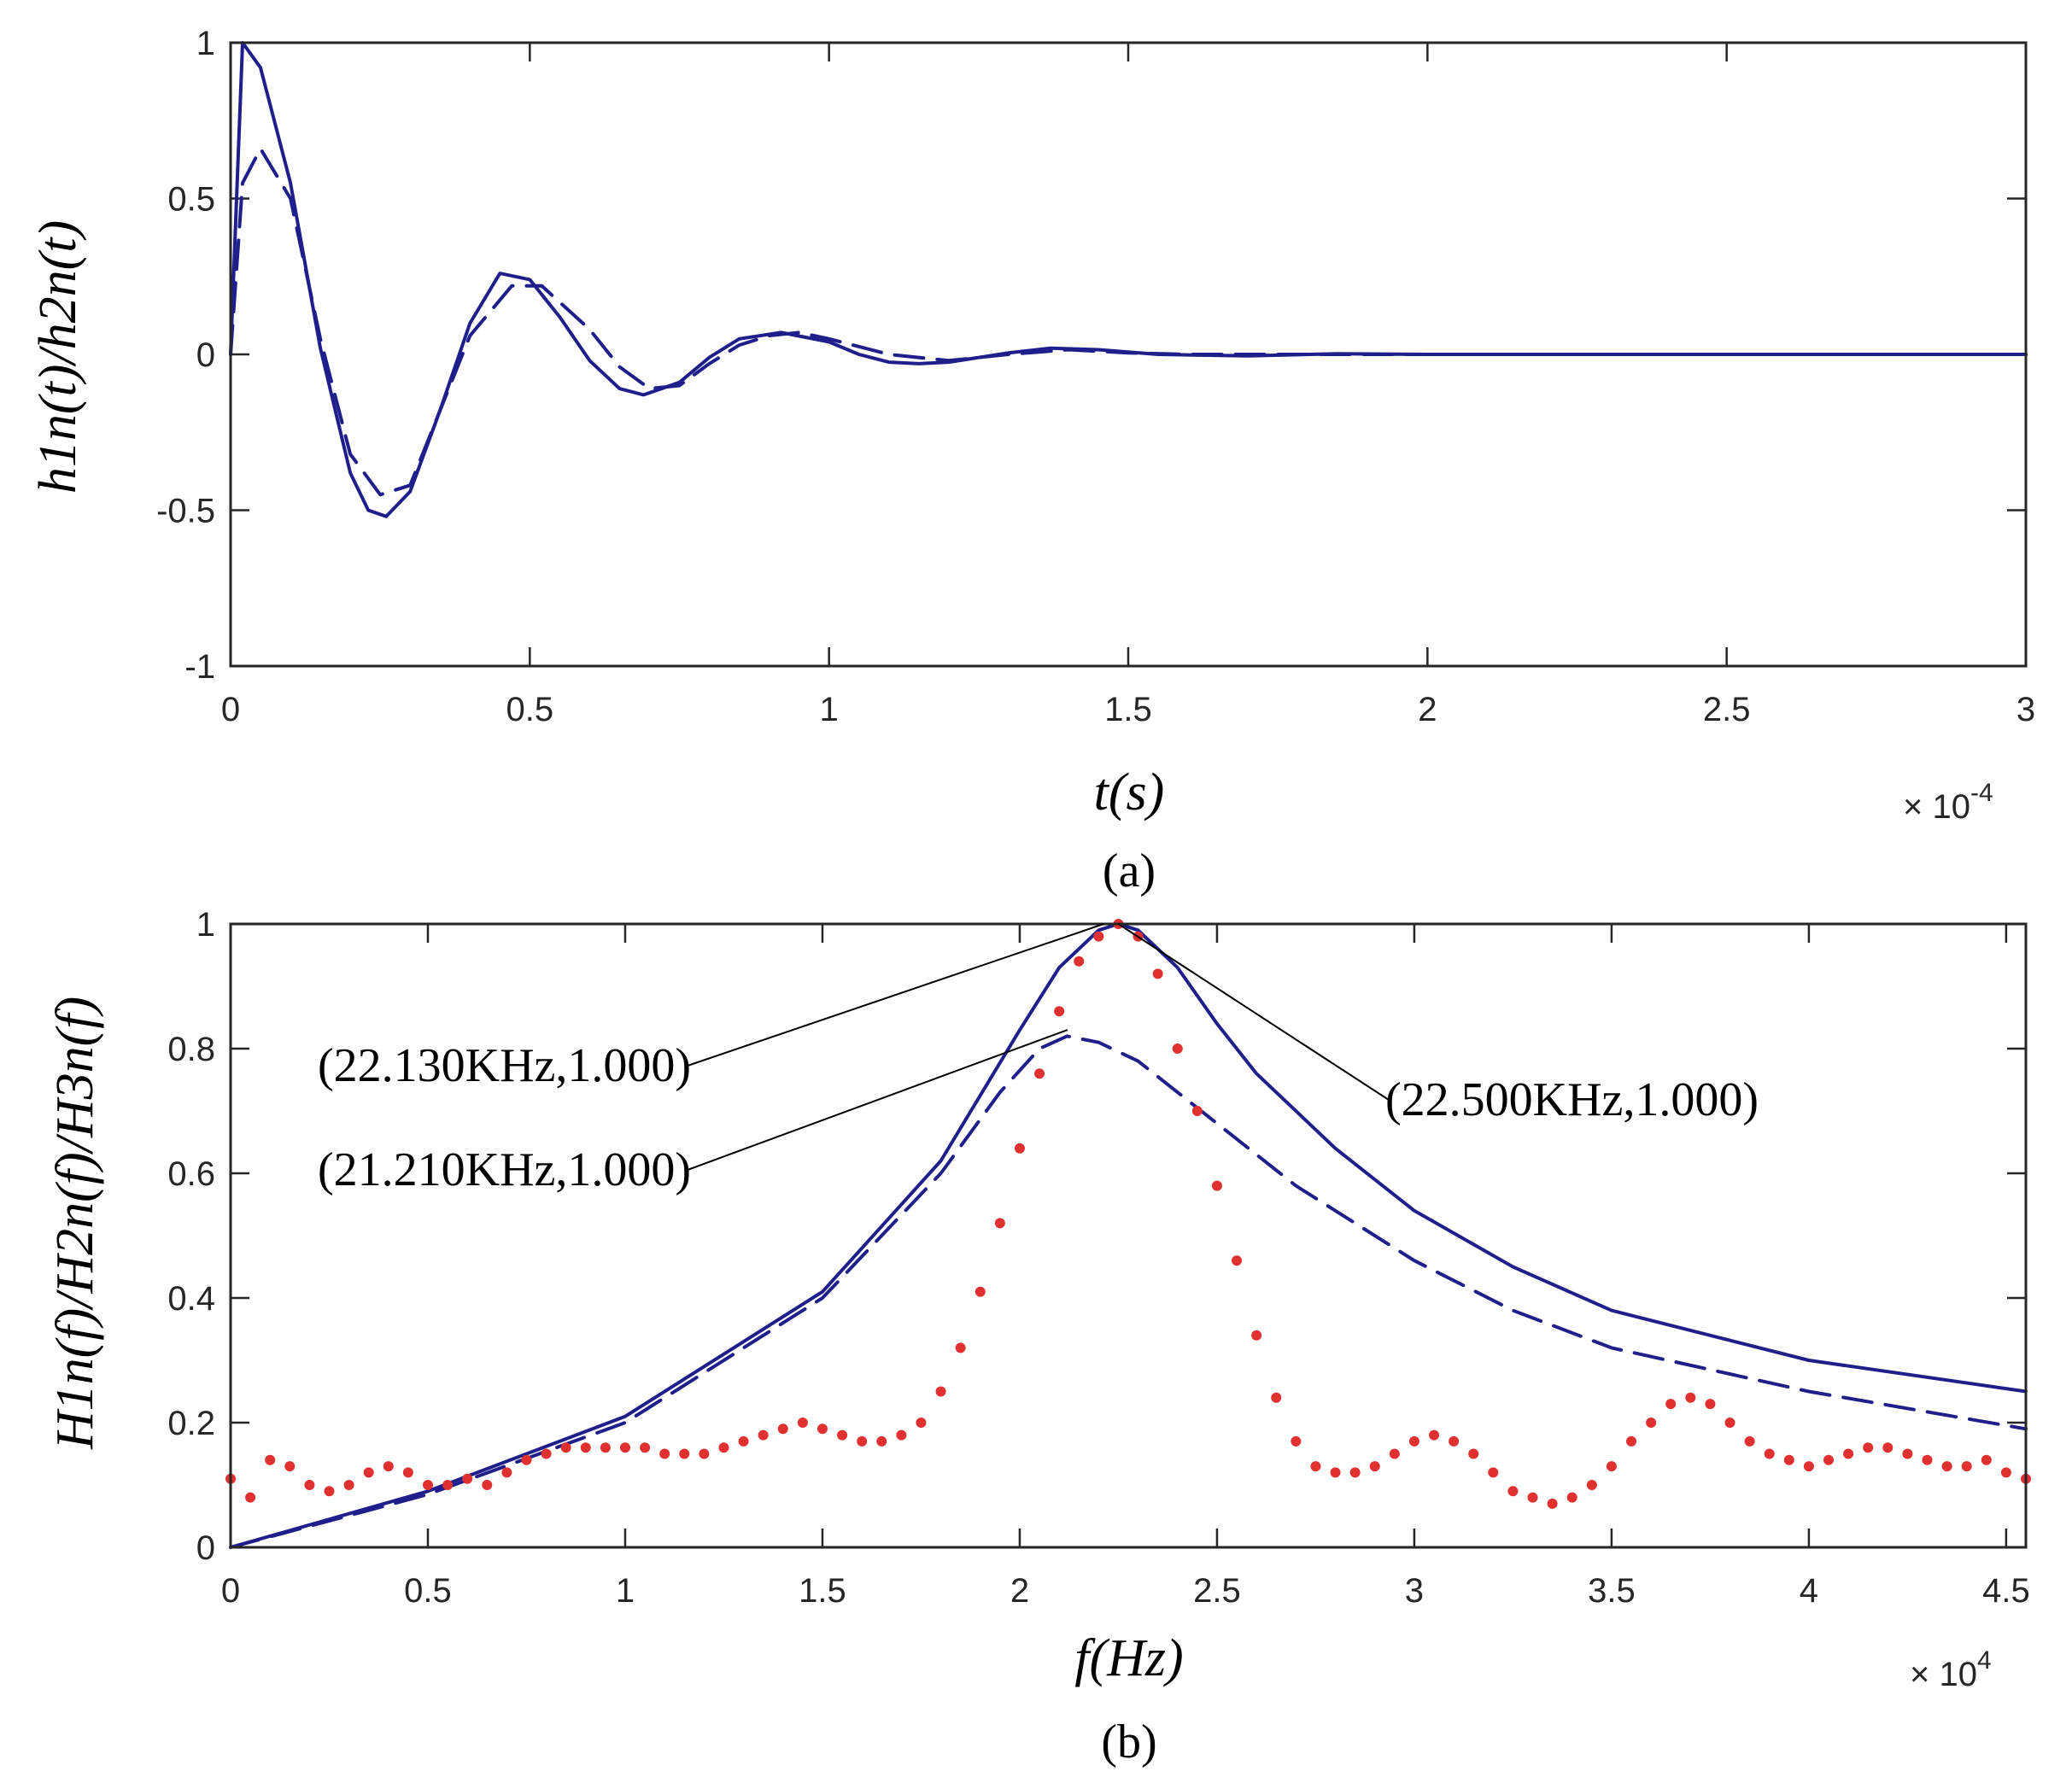 Image resolution: width=2072 pixels, height=1783 pixels. I want to click on chart-b-y-tick-label: 0.6, so click(191, 1174).